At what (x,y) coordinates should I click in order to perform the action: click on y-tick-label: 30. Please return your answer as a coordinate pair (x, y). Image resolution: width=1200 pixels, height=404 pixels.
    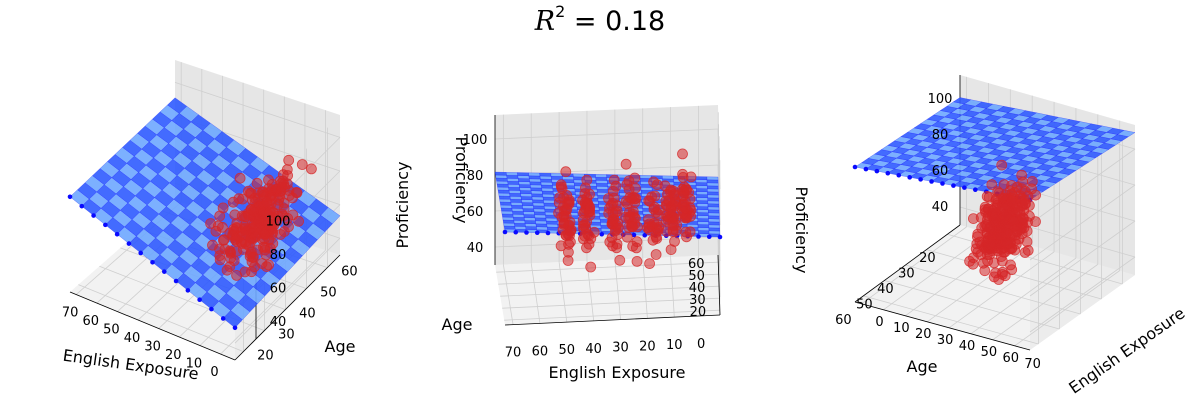
    Looking at the image, I should click on (697, 300).